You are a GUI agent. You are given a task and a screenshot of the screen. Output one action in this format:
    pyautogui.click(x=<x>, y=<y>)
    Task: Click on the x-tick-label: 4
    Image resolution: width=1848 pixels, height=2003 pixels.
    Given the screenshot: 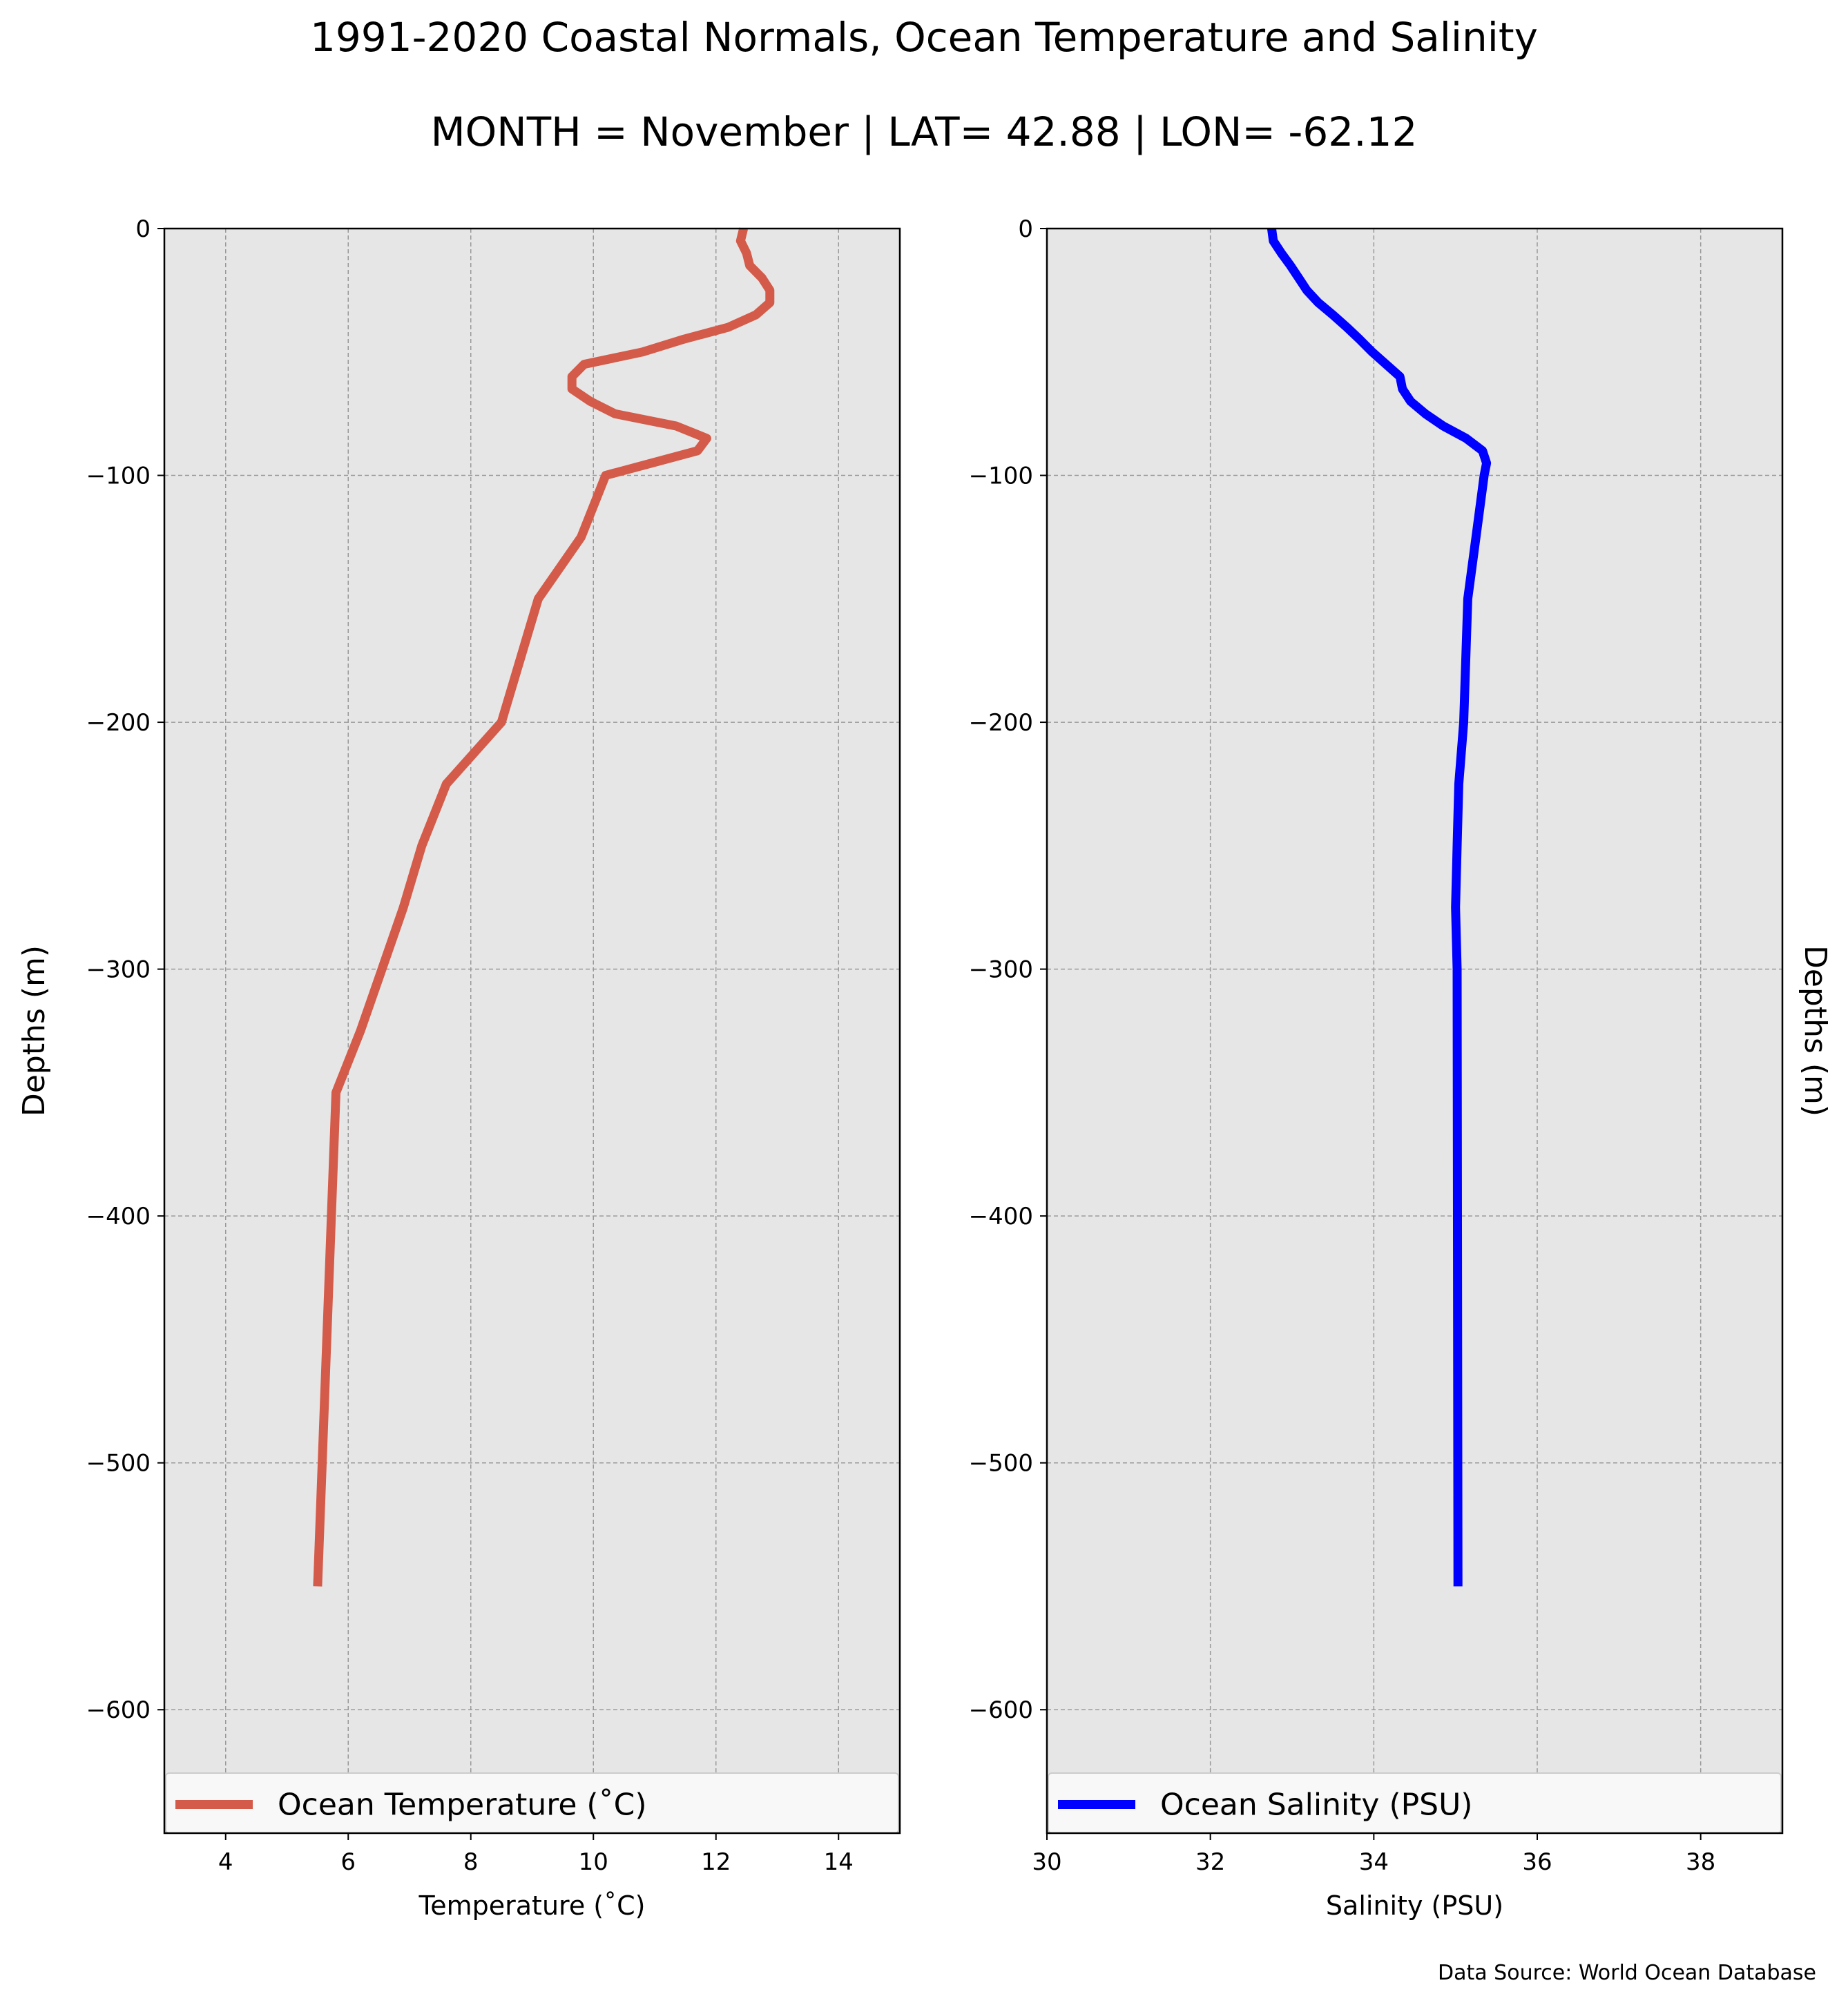 What is the action you would take?
    pyautogui.click(x=225, y=1862)
    